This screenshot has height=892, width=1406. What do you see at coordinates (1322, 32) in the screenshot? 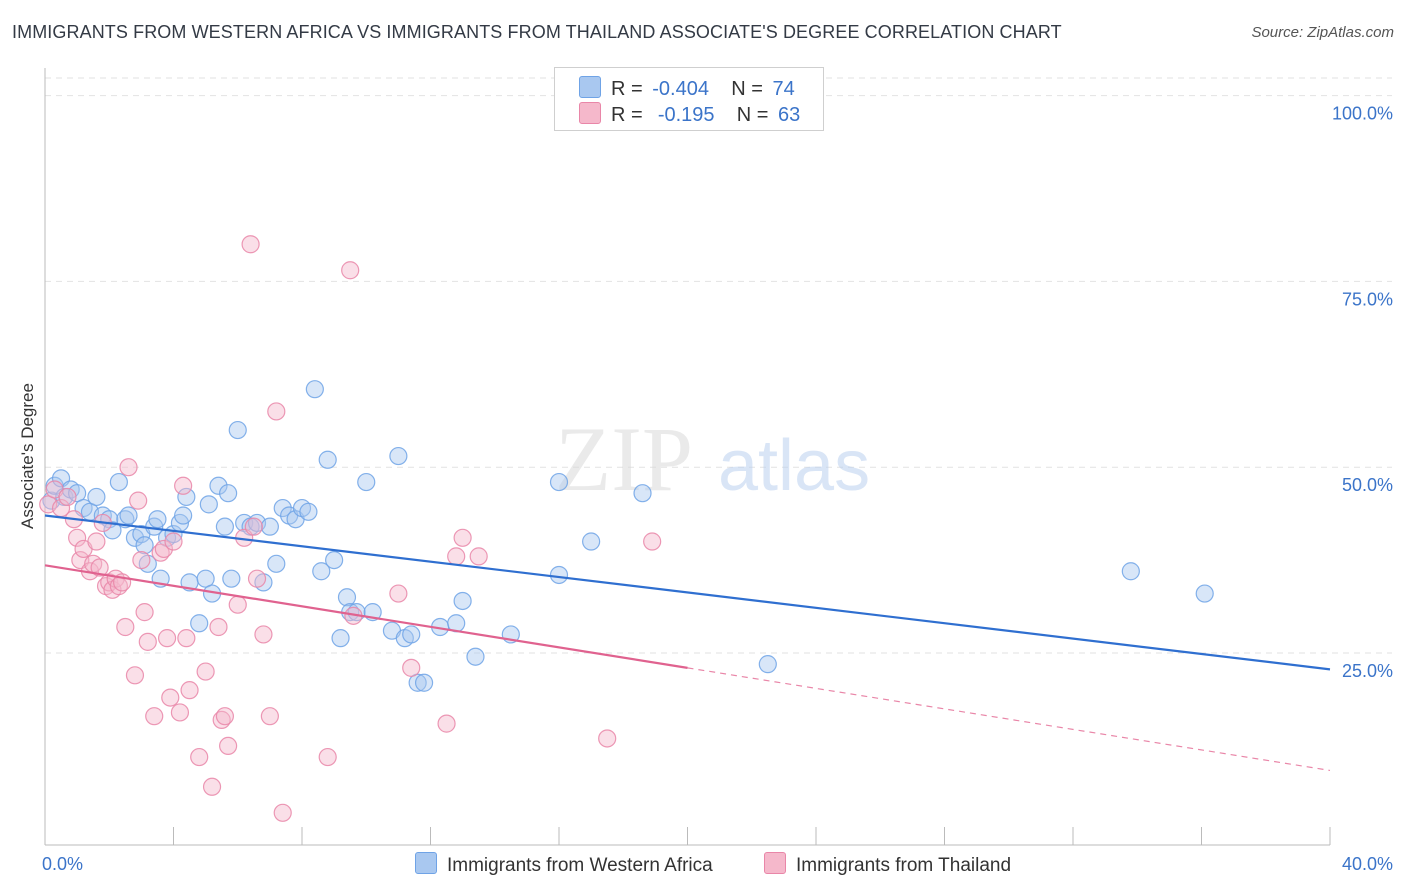
I see `source-credit: Source: ZipAtlas.com` at bounding box center [1322, 32].